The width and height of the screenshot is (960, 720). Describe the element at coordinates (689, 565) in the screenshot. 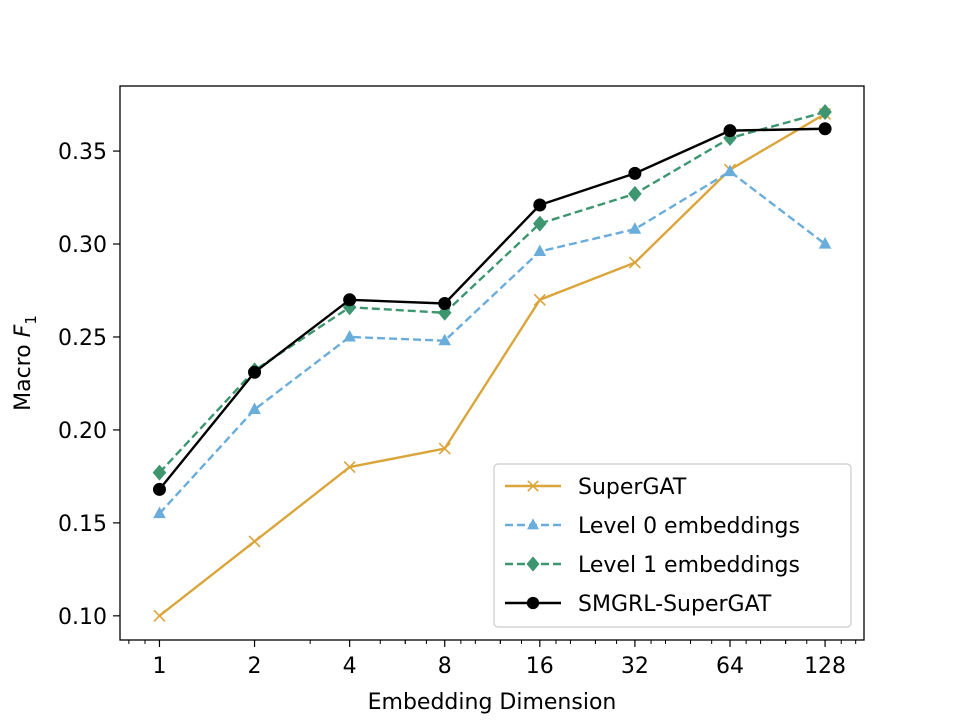

I see `legend-label: Level 1 embeddings` at that location.